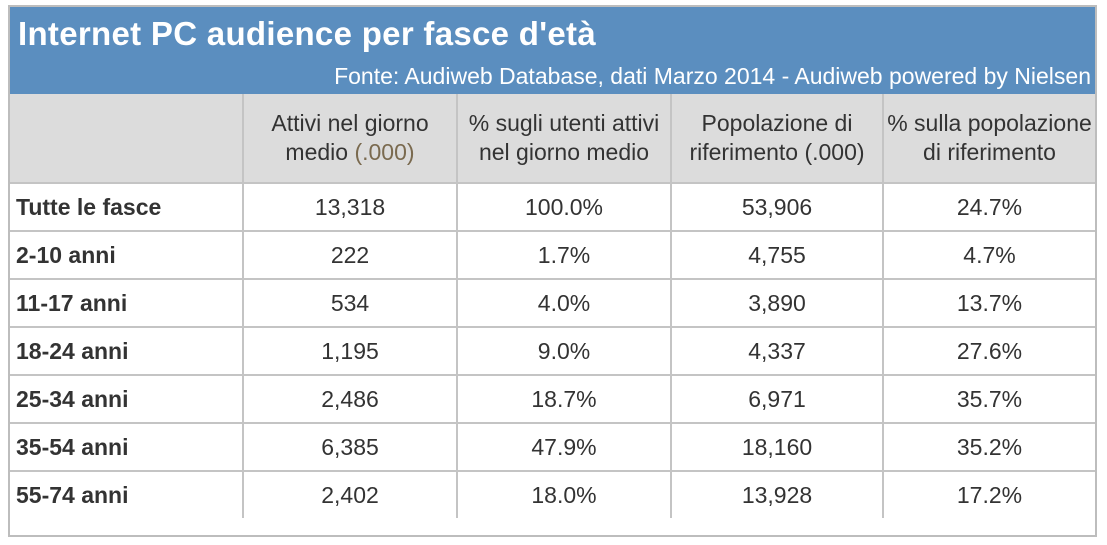 The height and width of the screenshot is (545, 1107). What do you see at coordinates (127, 351) in the screenshot?
I see `row-label: 18-24 anni` at bounding box center [127, 351].